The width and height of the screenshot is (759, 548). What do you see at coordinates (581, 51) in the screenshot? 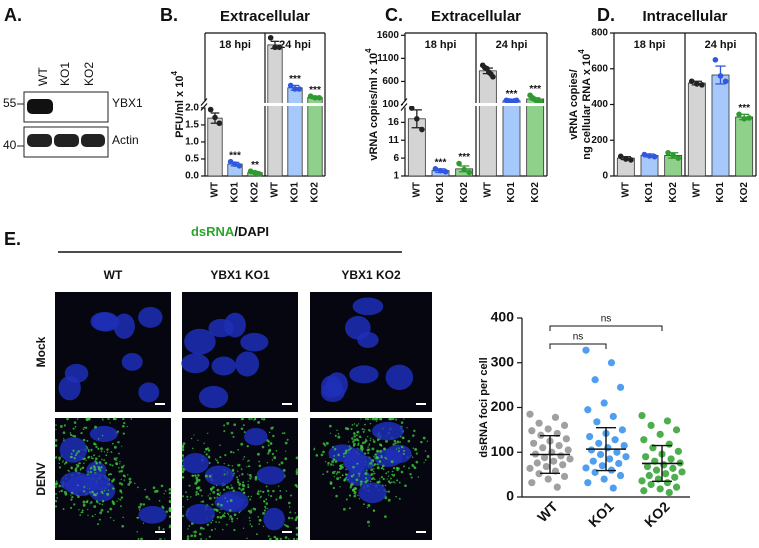
I see `y-axis-title-superscript: 4` at bounding box center [581, 51].